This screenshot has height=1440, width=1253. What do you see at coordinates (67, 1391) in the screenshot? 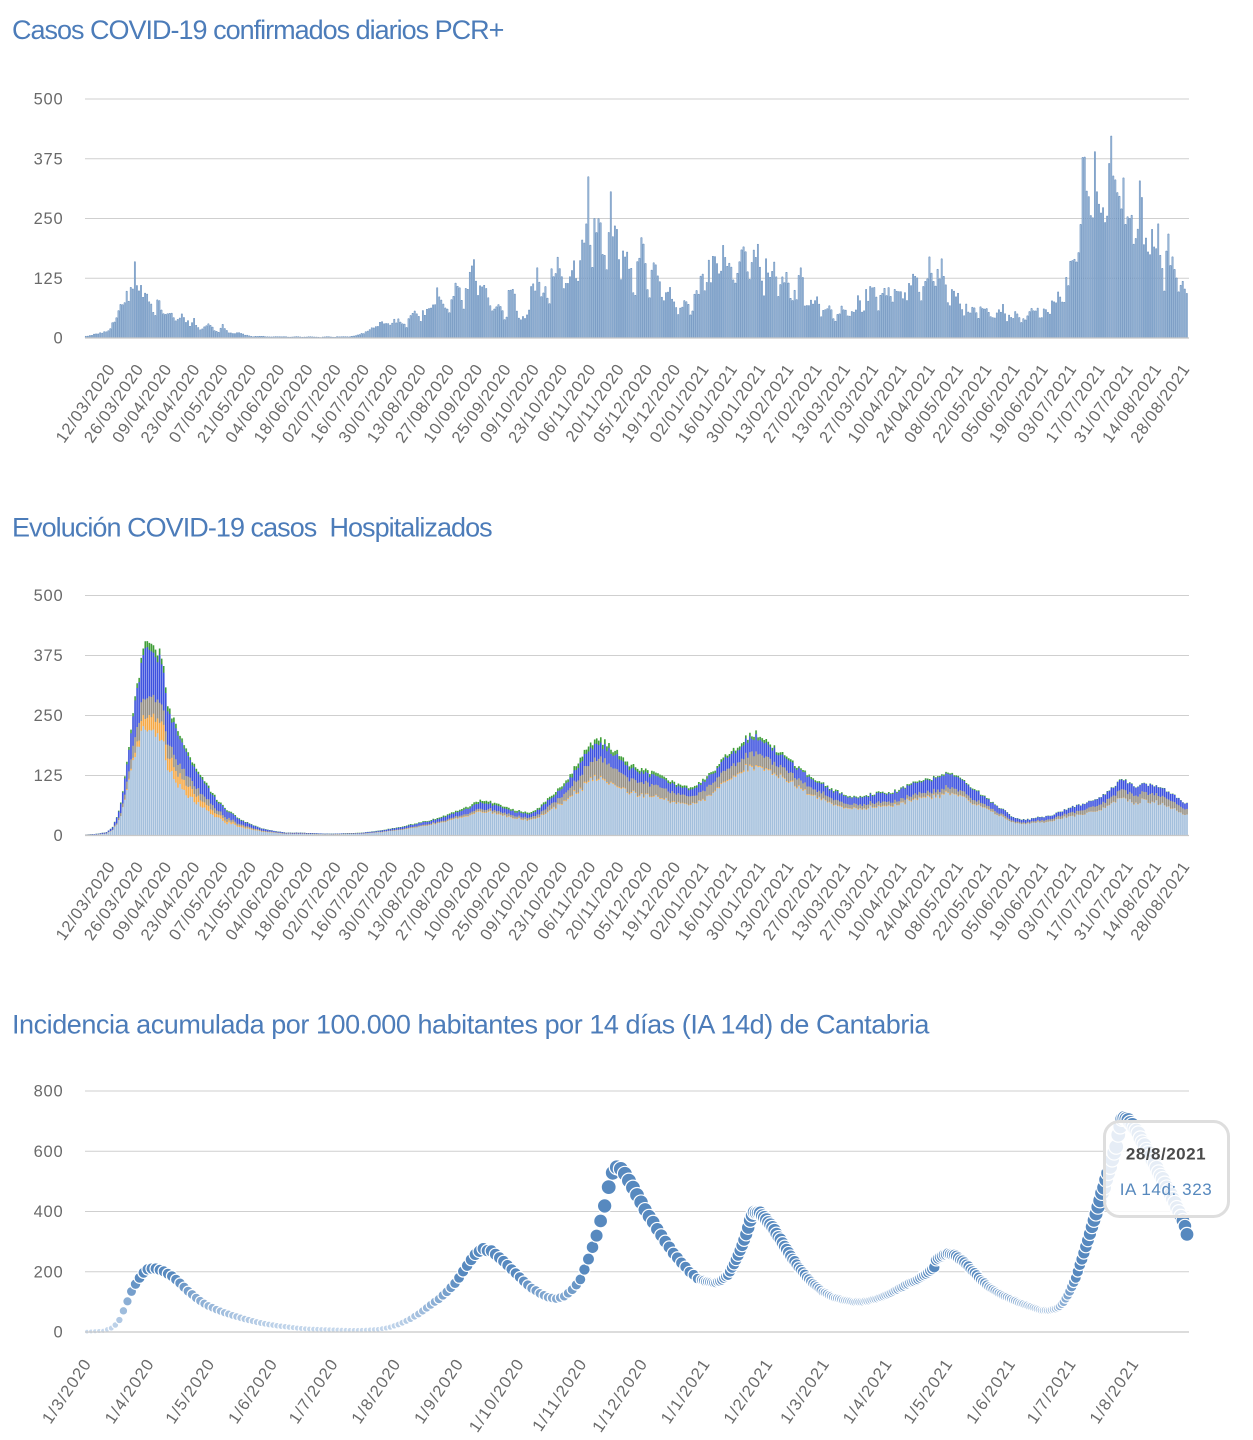
I see `svg-text: 1/3/2020` at bounding box center [67, 1391].